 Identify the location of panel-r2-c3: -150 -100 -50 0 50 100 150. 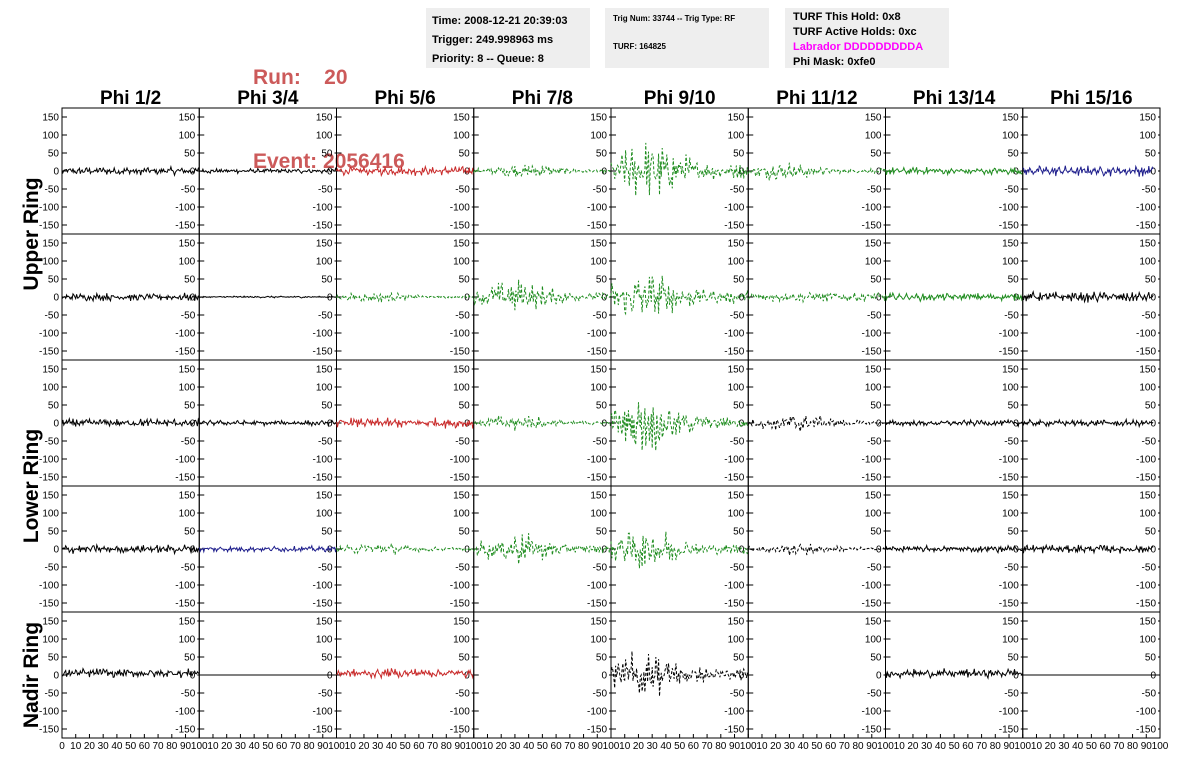
(405, 297).